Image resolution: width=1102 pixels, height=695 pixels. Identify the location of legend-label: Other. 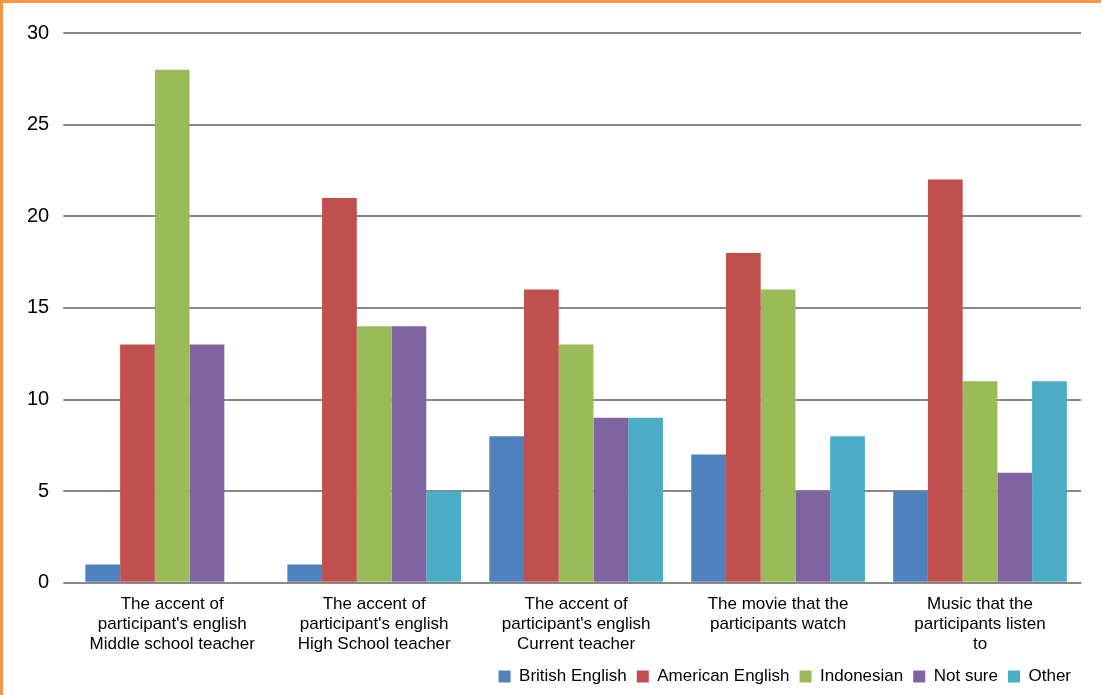
(1050, 676).